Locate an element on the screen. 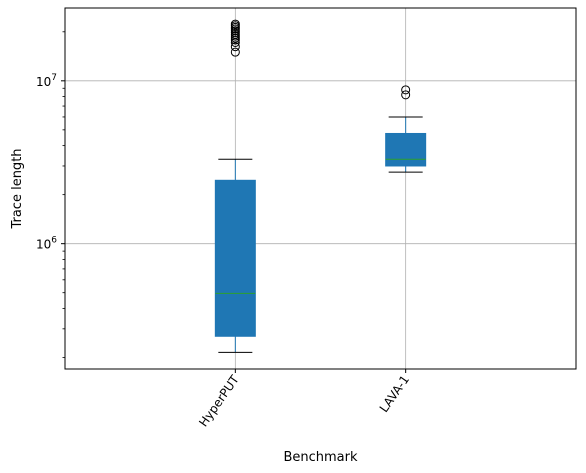  x-axis-label: Benchmark is located at coordinates (320, 457).